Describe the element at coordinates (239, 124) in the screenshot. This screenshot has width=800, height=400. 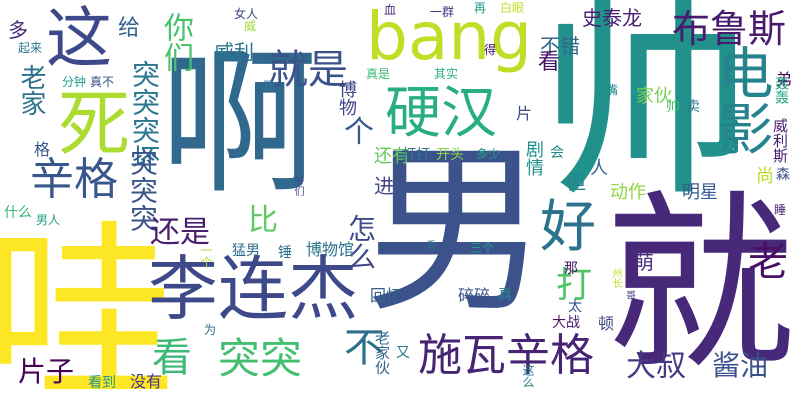
I see `word-a: 啊` at that location.